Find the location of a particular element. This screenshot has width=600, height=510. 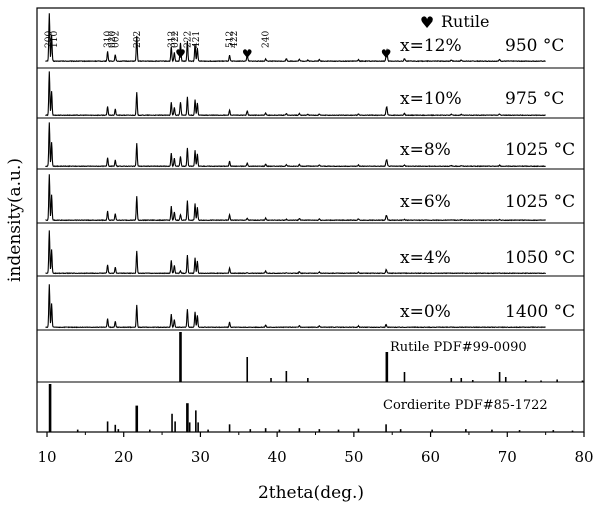

hkl-label: 512 is located at coordinates (231, 39).